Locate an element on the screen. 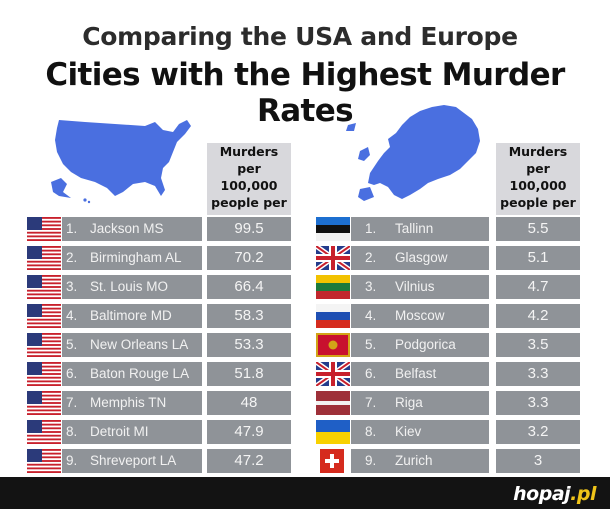 The width and height of the screenshot is (610, 509). eu-city-label: 5. Podgorica is located at coordinates (420, 345).